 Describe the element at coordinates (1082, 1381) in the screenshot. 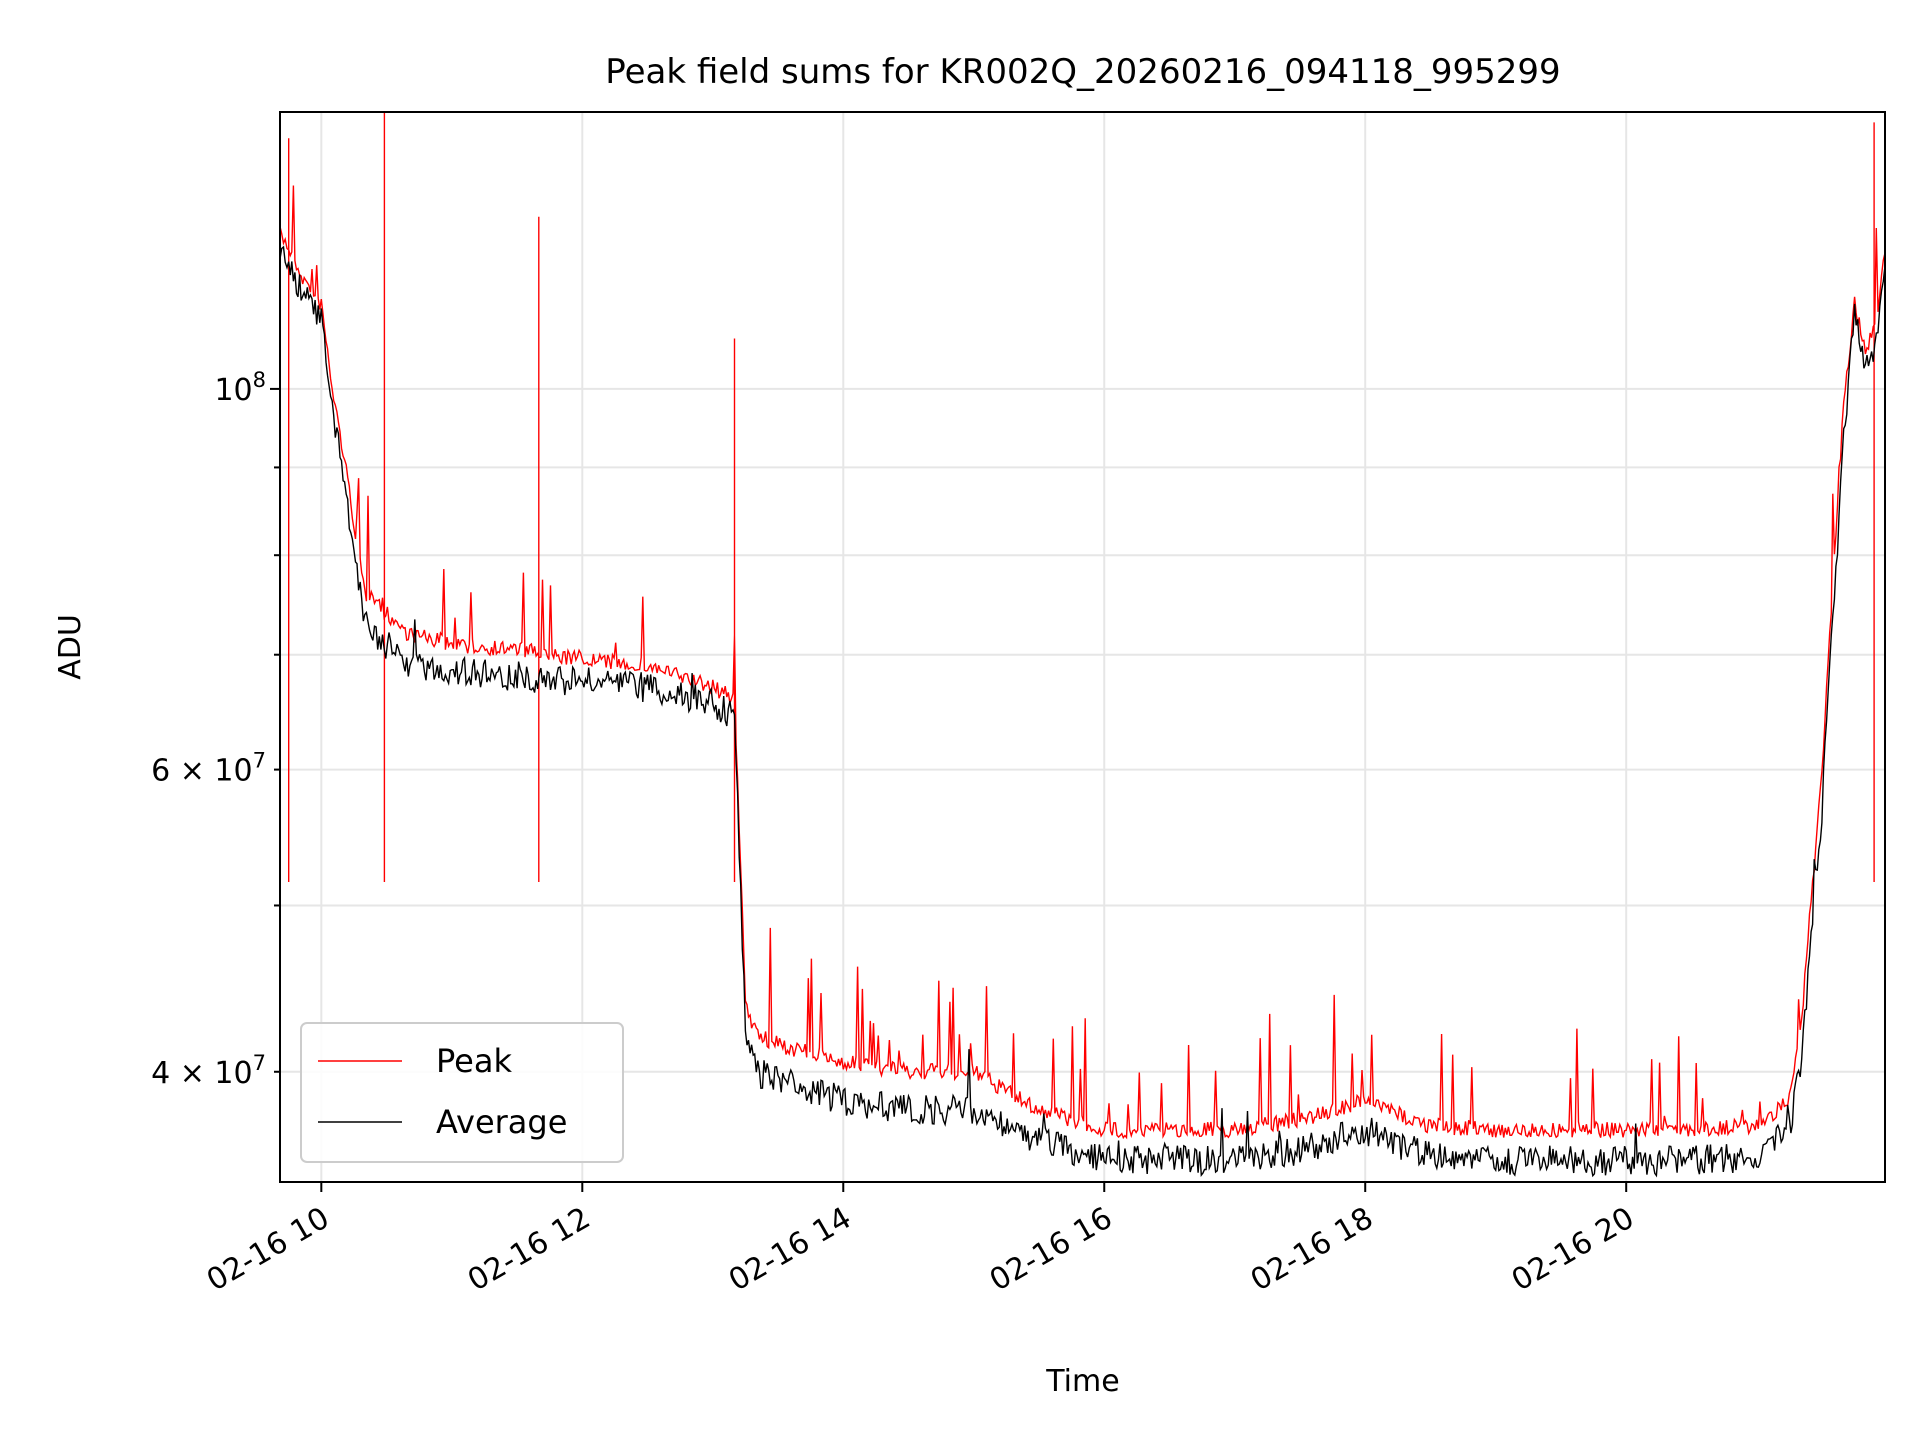

I see `x-axis-label: Time` at that location.